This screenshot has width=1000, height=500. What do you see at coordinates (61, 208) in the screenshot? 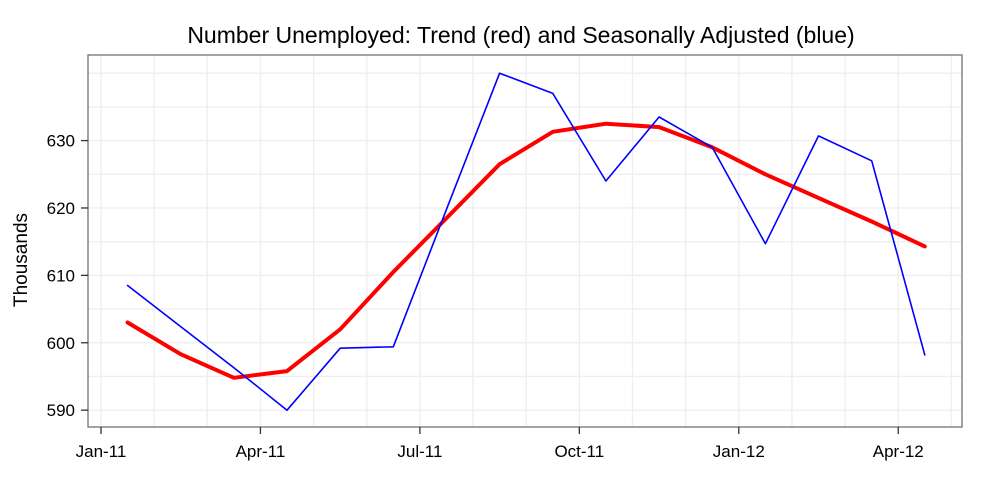
I see `y-tick-label: 620` at bounding box center [61, 208].